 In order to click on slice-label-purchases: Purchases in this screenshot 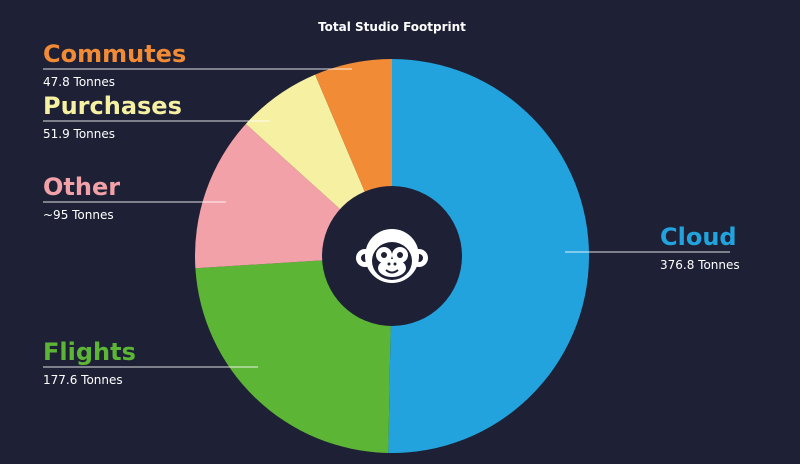, I will do `click(112, 106)`.